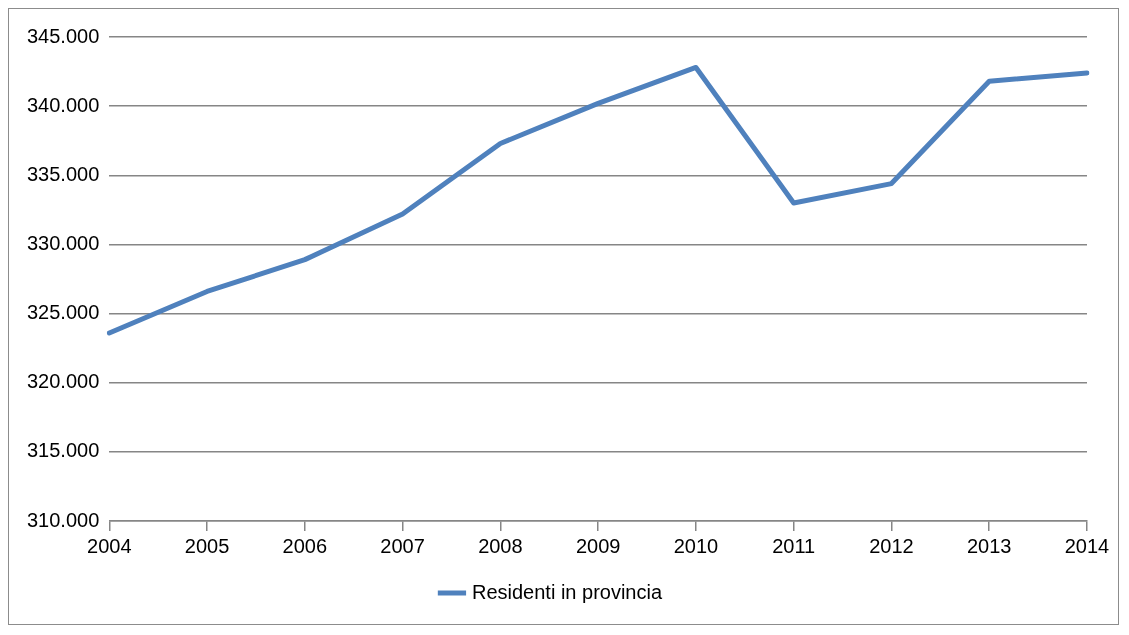  I want to click on y-tick-label: 330.000, so click(63, 242).